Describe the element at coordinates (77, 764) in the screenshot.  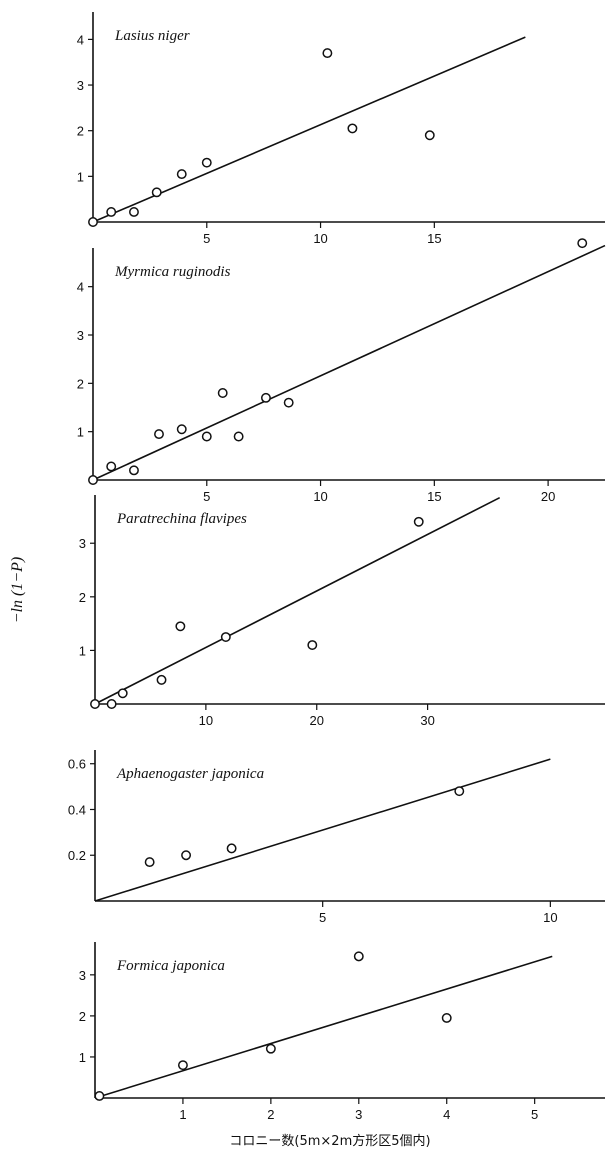
I see `y-tick-label: 0.6` at that location.